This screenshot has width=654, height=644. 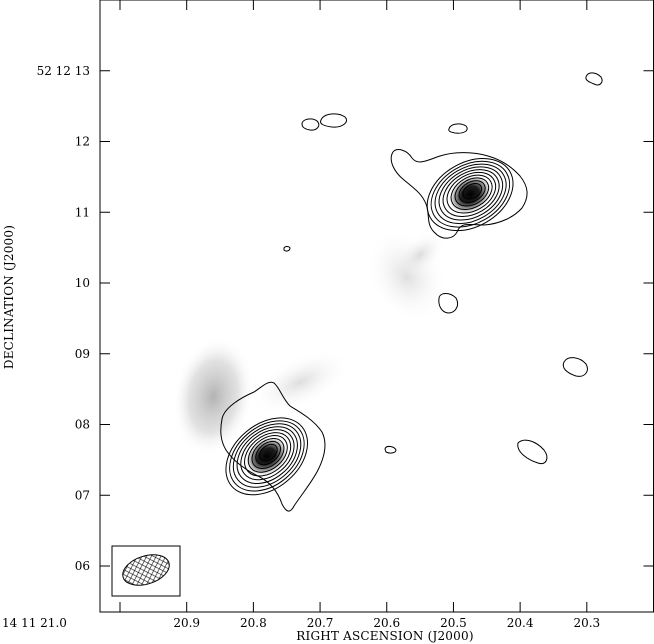 I want to click on x-axis-title: RIGHT ASCENSION (J2000), so click(x=384, y=636).